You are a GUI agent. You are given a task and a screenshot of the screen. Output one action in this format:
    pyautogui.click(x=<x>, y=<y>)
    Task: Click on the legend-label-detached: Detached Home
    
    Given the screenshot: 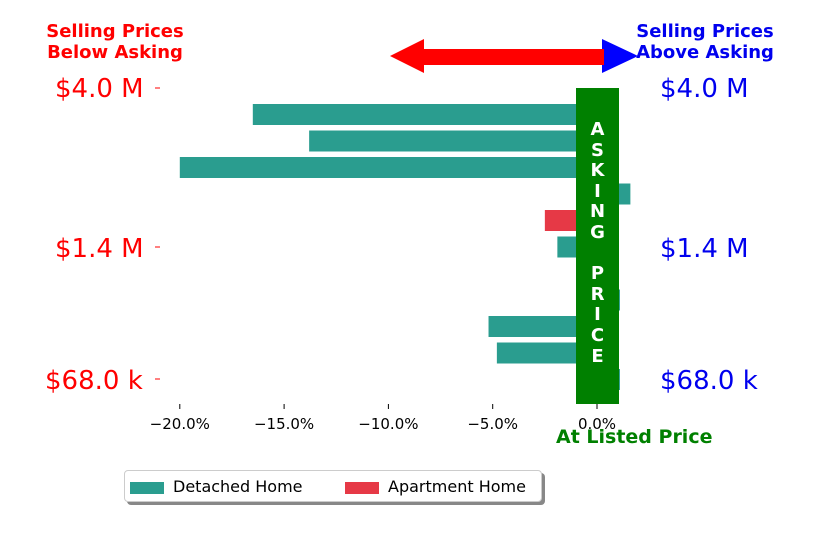 What is the action you would take?
    pyautogui.click(x=238, y=486)
    